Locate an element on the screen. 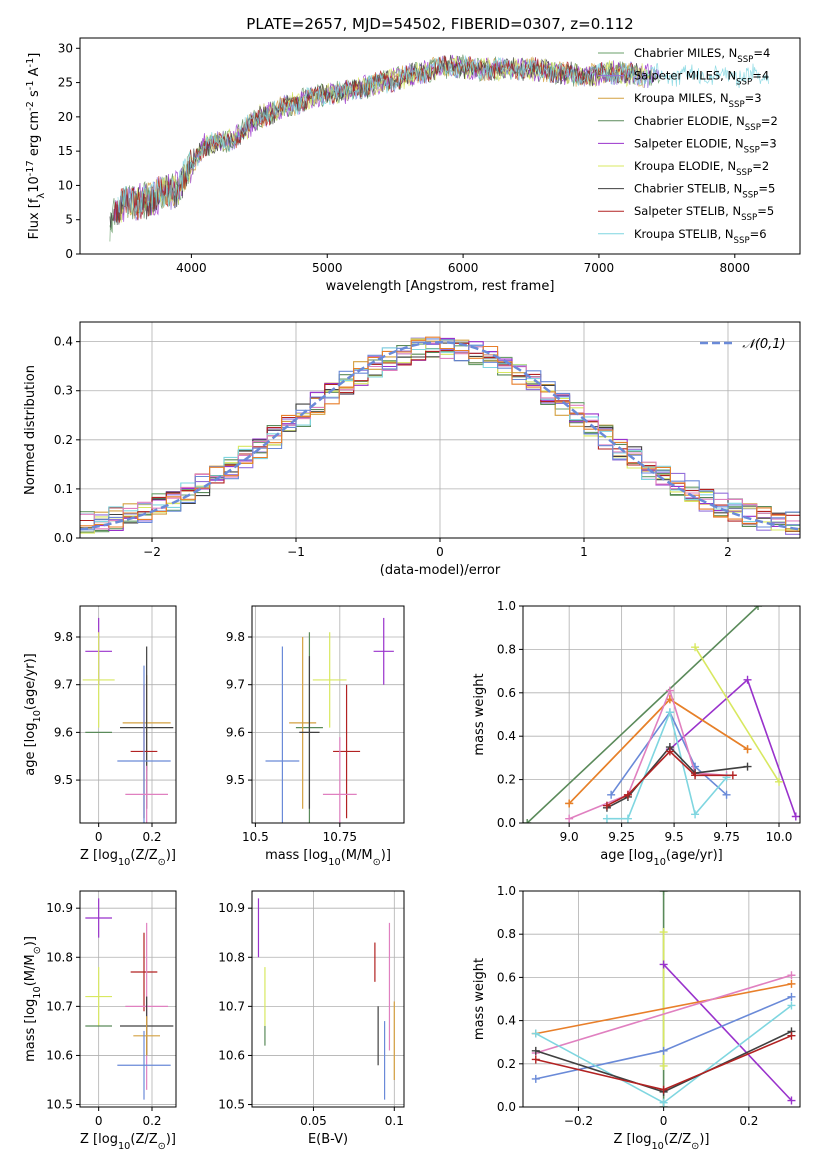  y-tick-label: 30 is located at coordinates (65, 48).